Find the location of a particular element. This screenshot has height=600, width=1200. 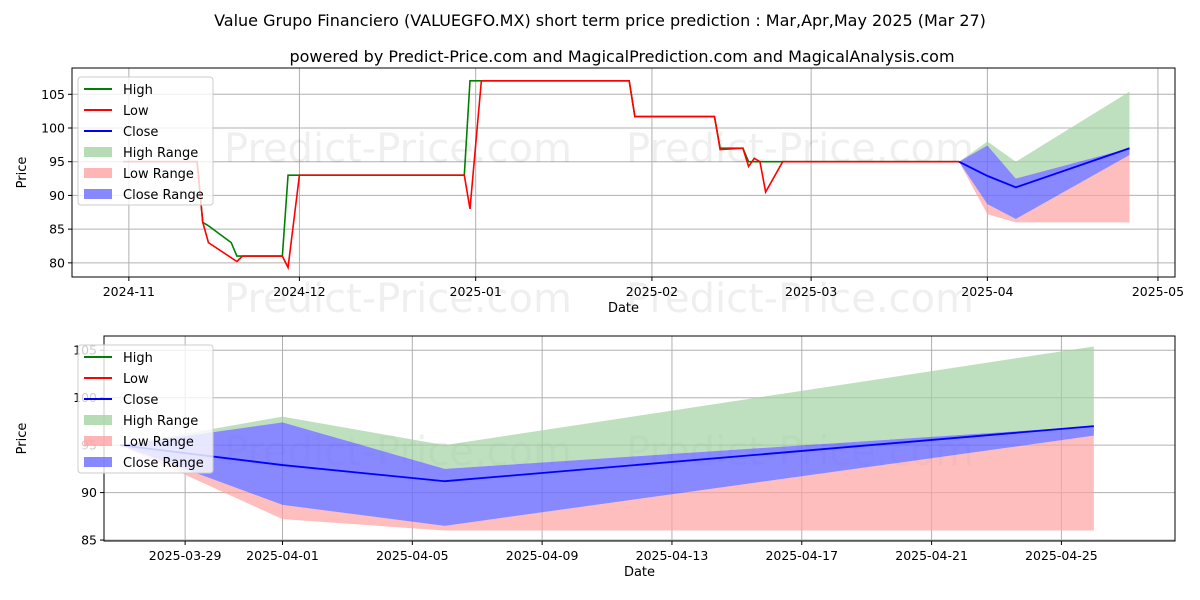

x-tick-label: 2025-04-17 is located at coordinates (801, 555).